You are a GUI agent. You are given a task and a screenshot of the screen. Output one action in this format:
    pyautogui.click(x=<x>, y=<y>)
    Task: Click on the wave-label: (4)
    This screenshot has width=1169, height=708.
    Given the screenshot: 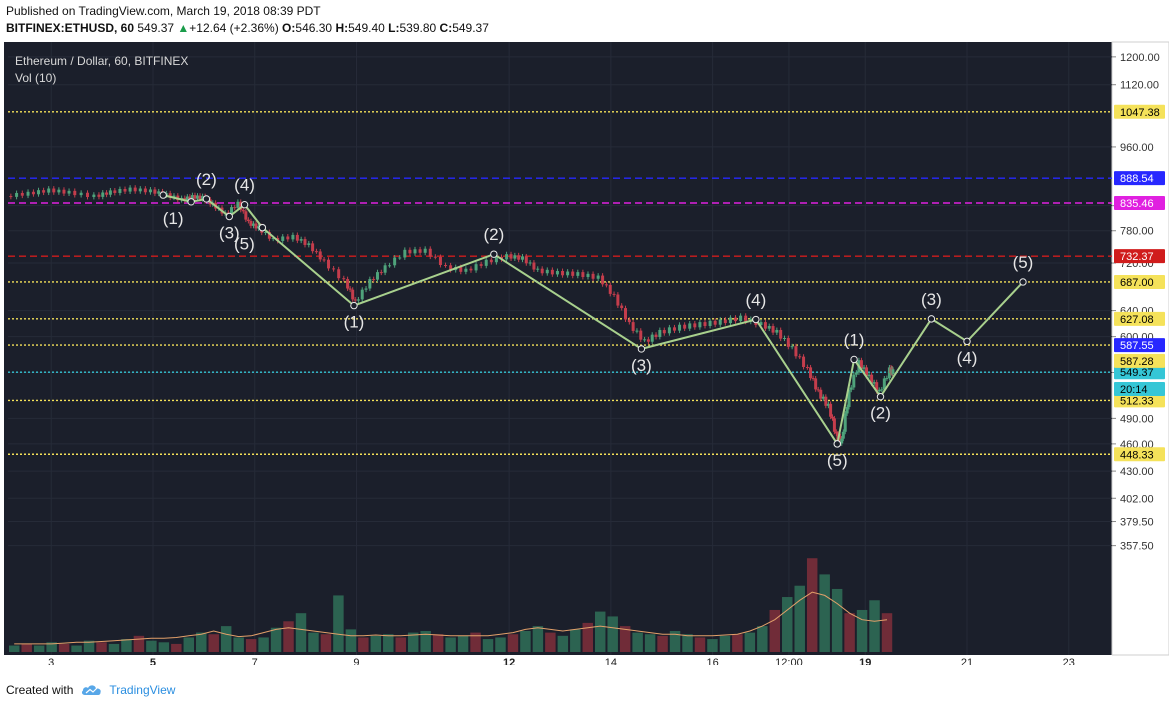 What is the action you would take?
    pyautogui.click(x=244, y=185)
    